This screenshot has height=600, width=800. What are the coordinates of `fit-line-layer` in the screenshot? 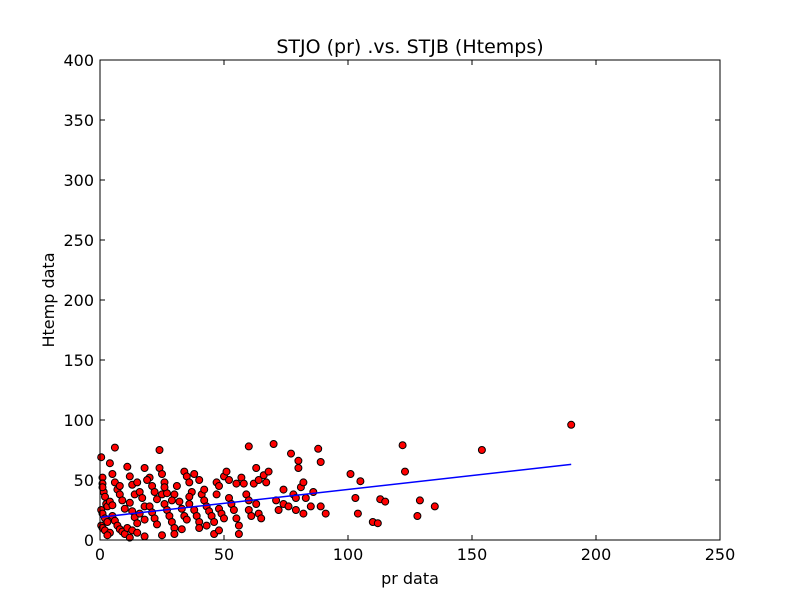 It's located at (335, 490).